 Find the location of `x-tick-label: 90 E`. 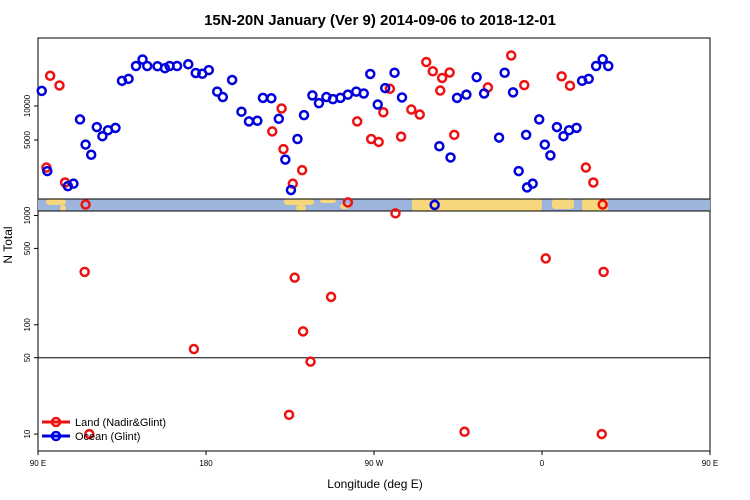

x-tick-label: 90 E is located at coordinates (710, 463).